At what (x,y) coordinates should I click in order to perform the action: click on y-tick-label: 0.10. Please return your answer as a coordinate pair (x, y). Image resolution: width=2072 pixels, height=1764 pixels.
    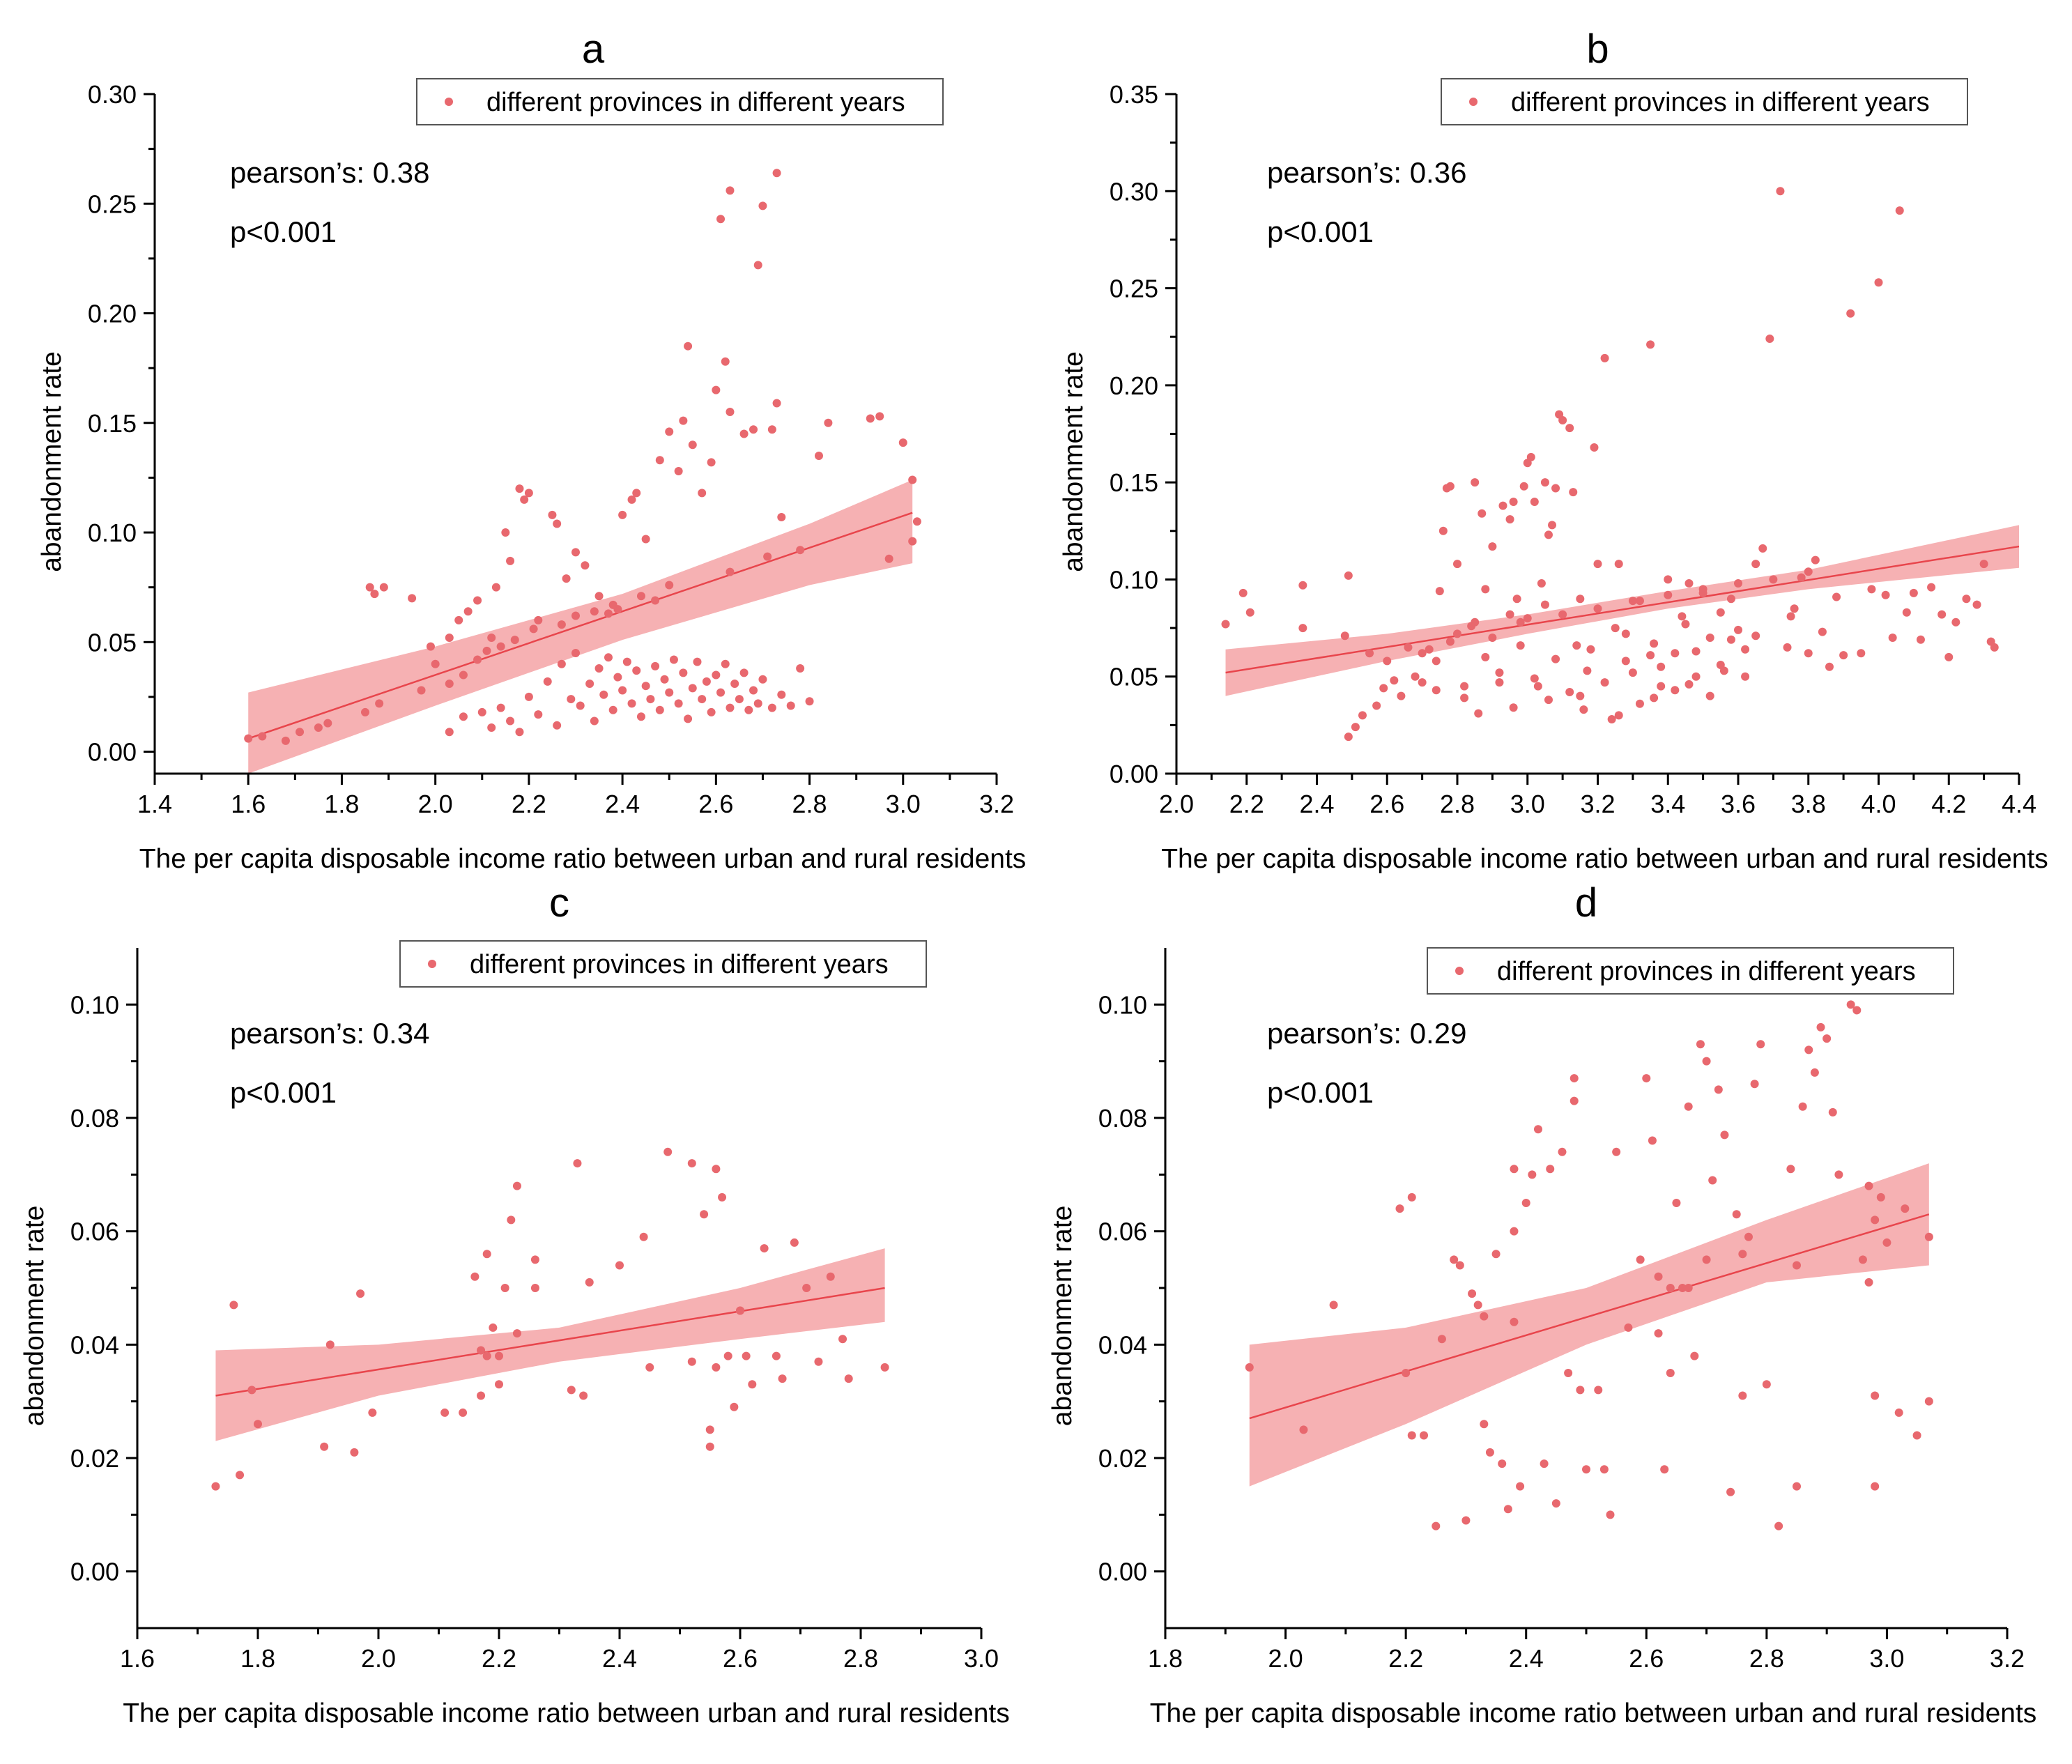
    Looking at the image, I should click on (112, 533).